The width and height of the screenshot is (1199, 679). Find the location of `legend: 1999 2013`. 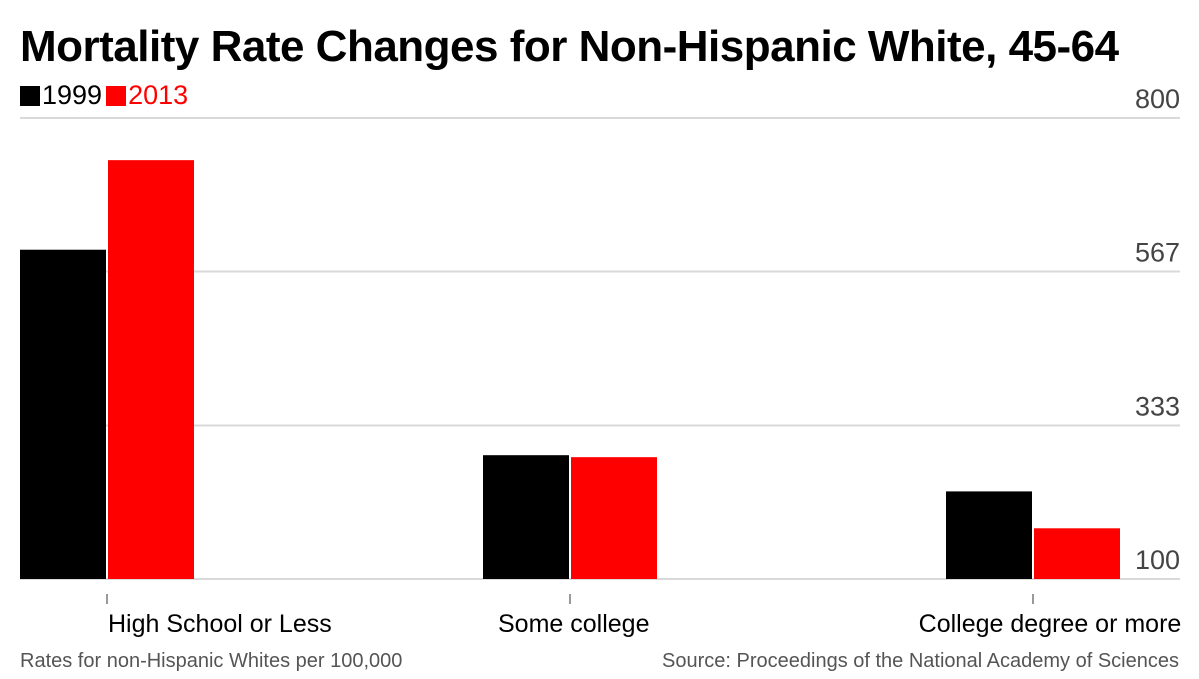

legend: 1999 2013 is located at coordinates (106, 95).